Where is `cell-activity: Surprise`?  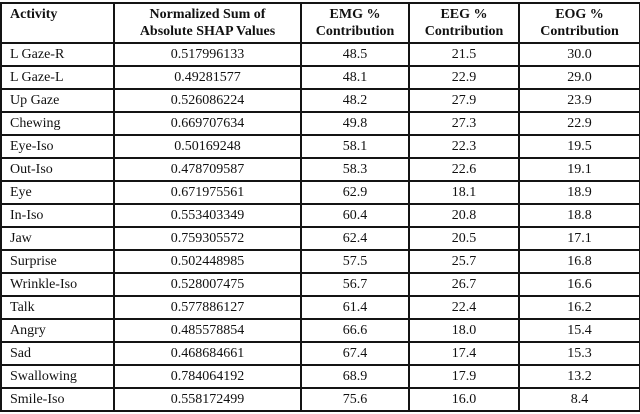 cell-activity: Surprise is located at coordinates (57, 261).